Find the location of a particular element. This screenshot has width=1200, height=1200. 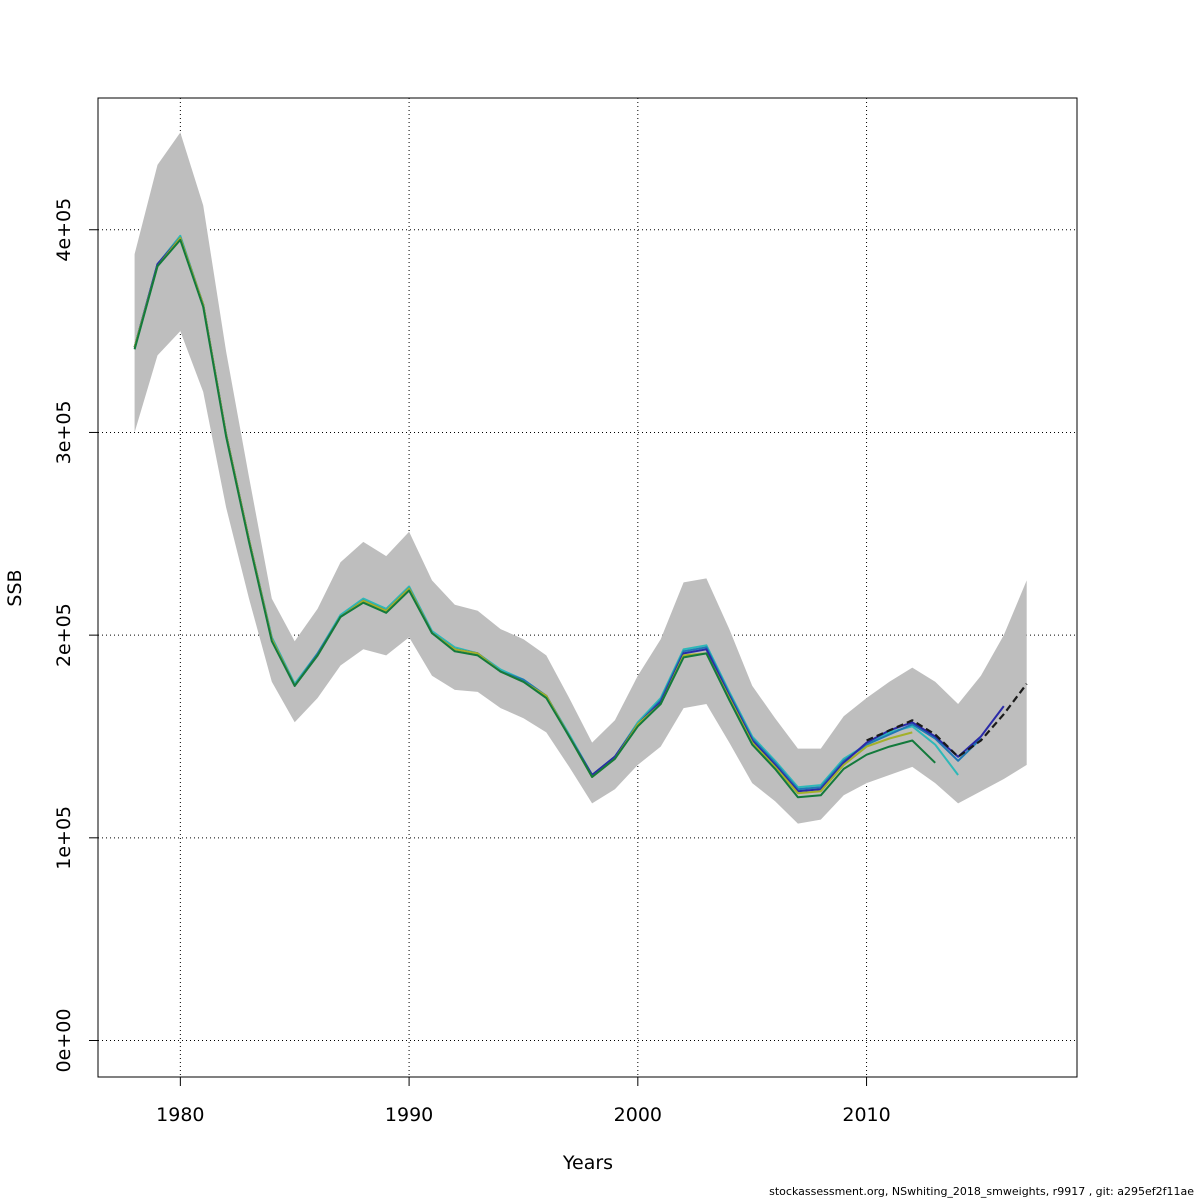

y-tick-label: 2e+05 is located at coordinates (64, 635).